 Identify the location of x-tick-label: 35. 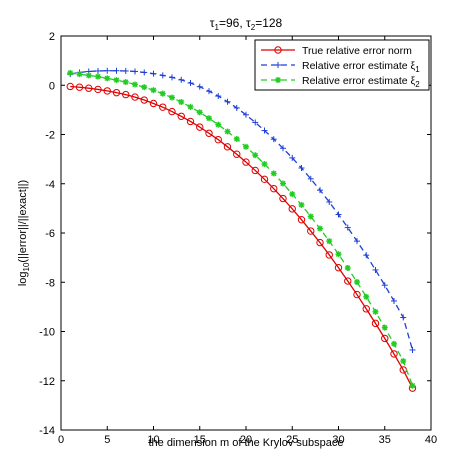
(385, 440).